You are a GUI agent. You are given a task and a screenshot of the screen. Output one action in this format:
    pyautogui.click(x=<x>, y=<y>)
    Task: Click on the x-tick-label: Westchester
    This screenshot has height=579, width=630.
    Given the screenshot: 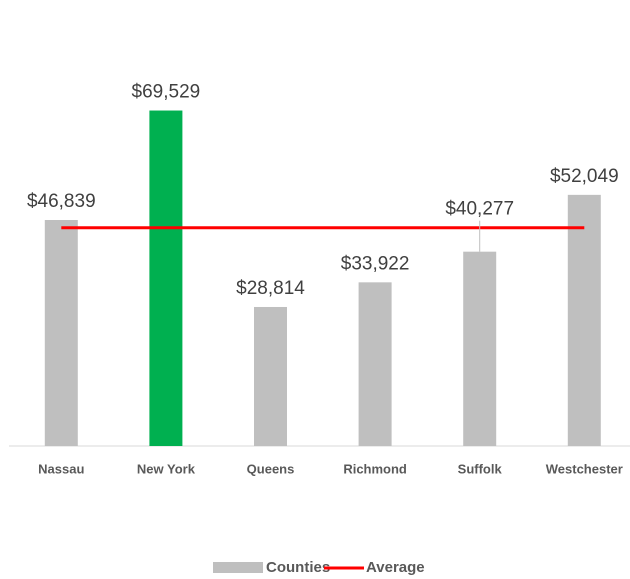 What is the action you would take?
    pyautogui.click(x=584, y=468)
    